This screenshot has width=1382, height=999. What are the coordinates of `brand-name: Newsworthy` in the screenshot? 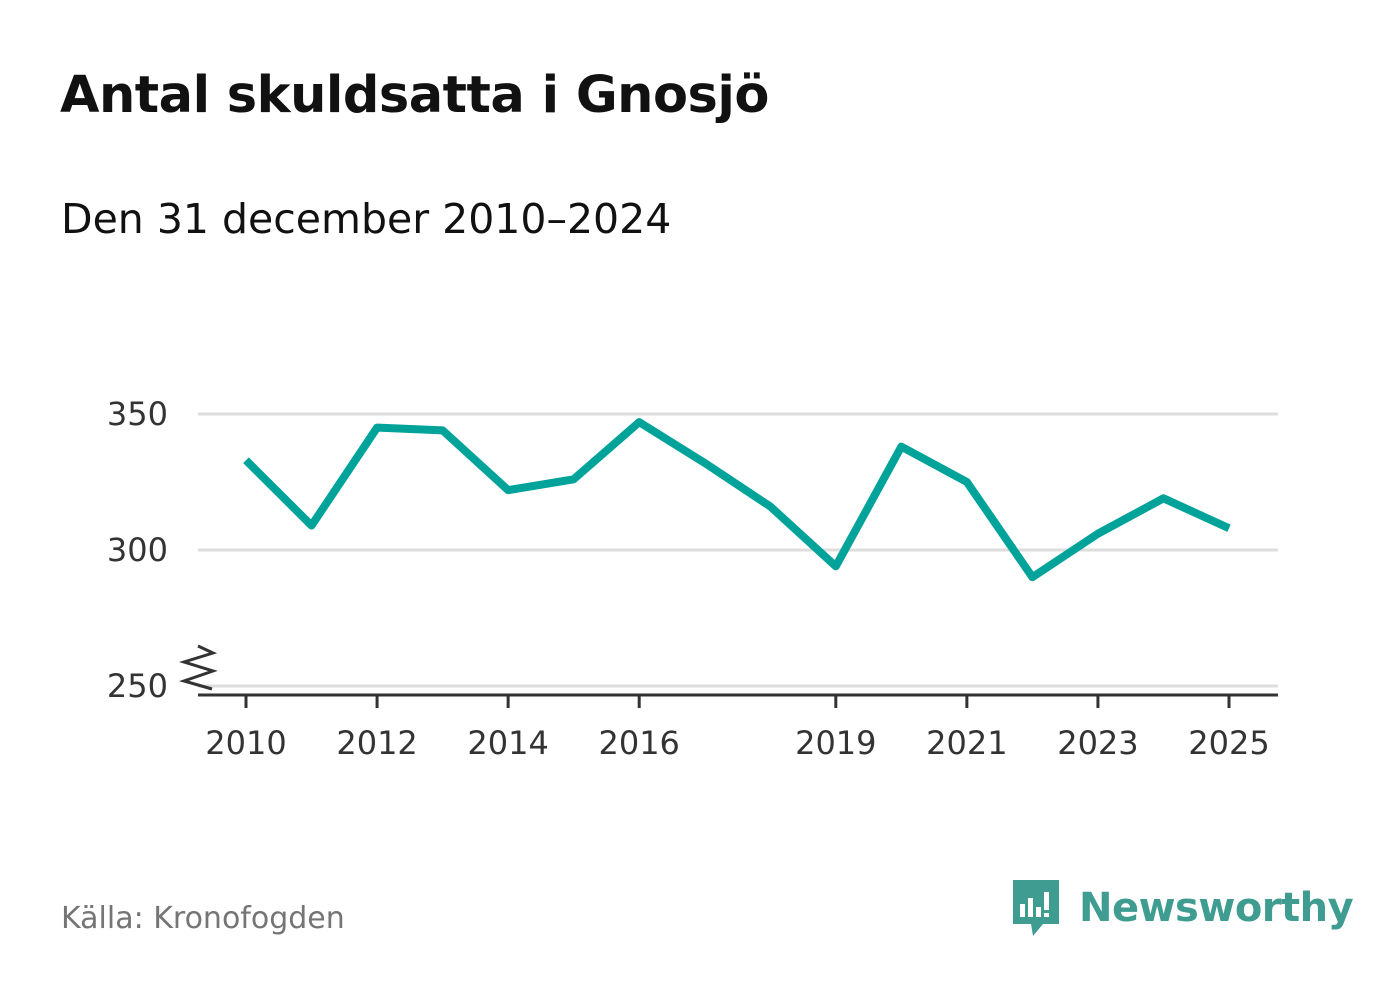 It's located at (1216, 908).